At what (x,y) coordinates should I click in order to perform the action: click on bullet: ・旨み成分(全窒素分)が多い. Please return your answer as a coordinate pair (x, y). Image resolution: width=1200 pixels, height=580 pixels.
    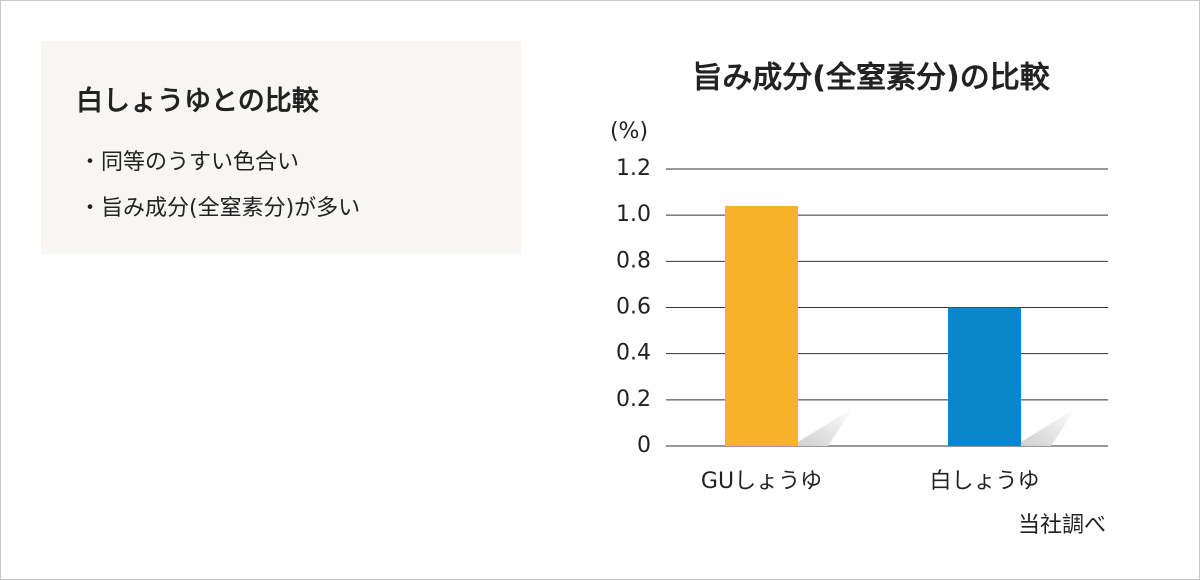
    Looking at the image, I should click on (220, 208).